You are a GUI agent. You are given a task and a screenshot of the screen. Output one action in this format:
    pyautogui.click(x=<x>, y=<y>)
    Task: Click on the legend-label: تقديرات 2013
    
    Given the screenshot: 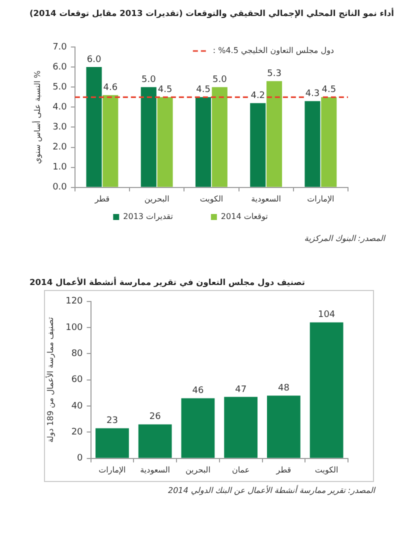 What is the action you would take?
    pyautogui.click(x=164, y=217)
    